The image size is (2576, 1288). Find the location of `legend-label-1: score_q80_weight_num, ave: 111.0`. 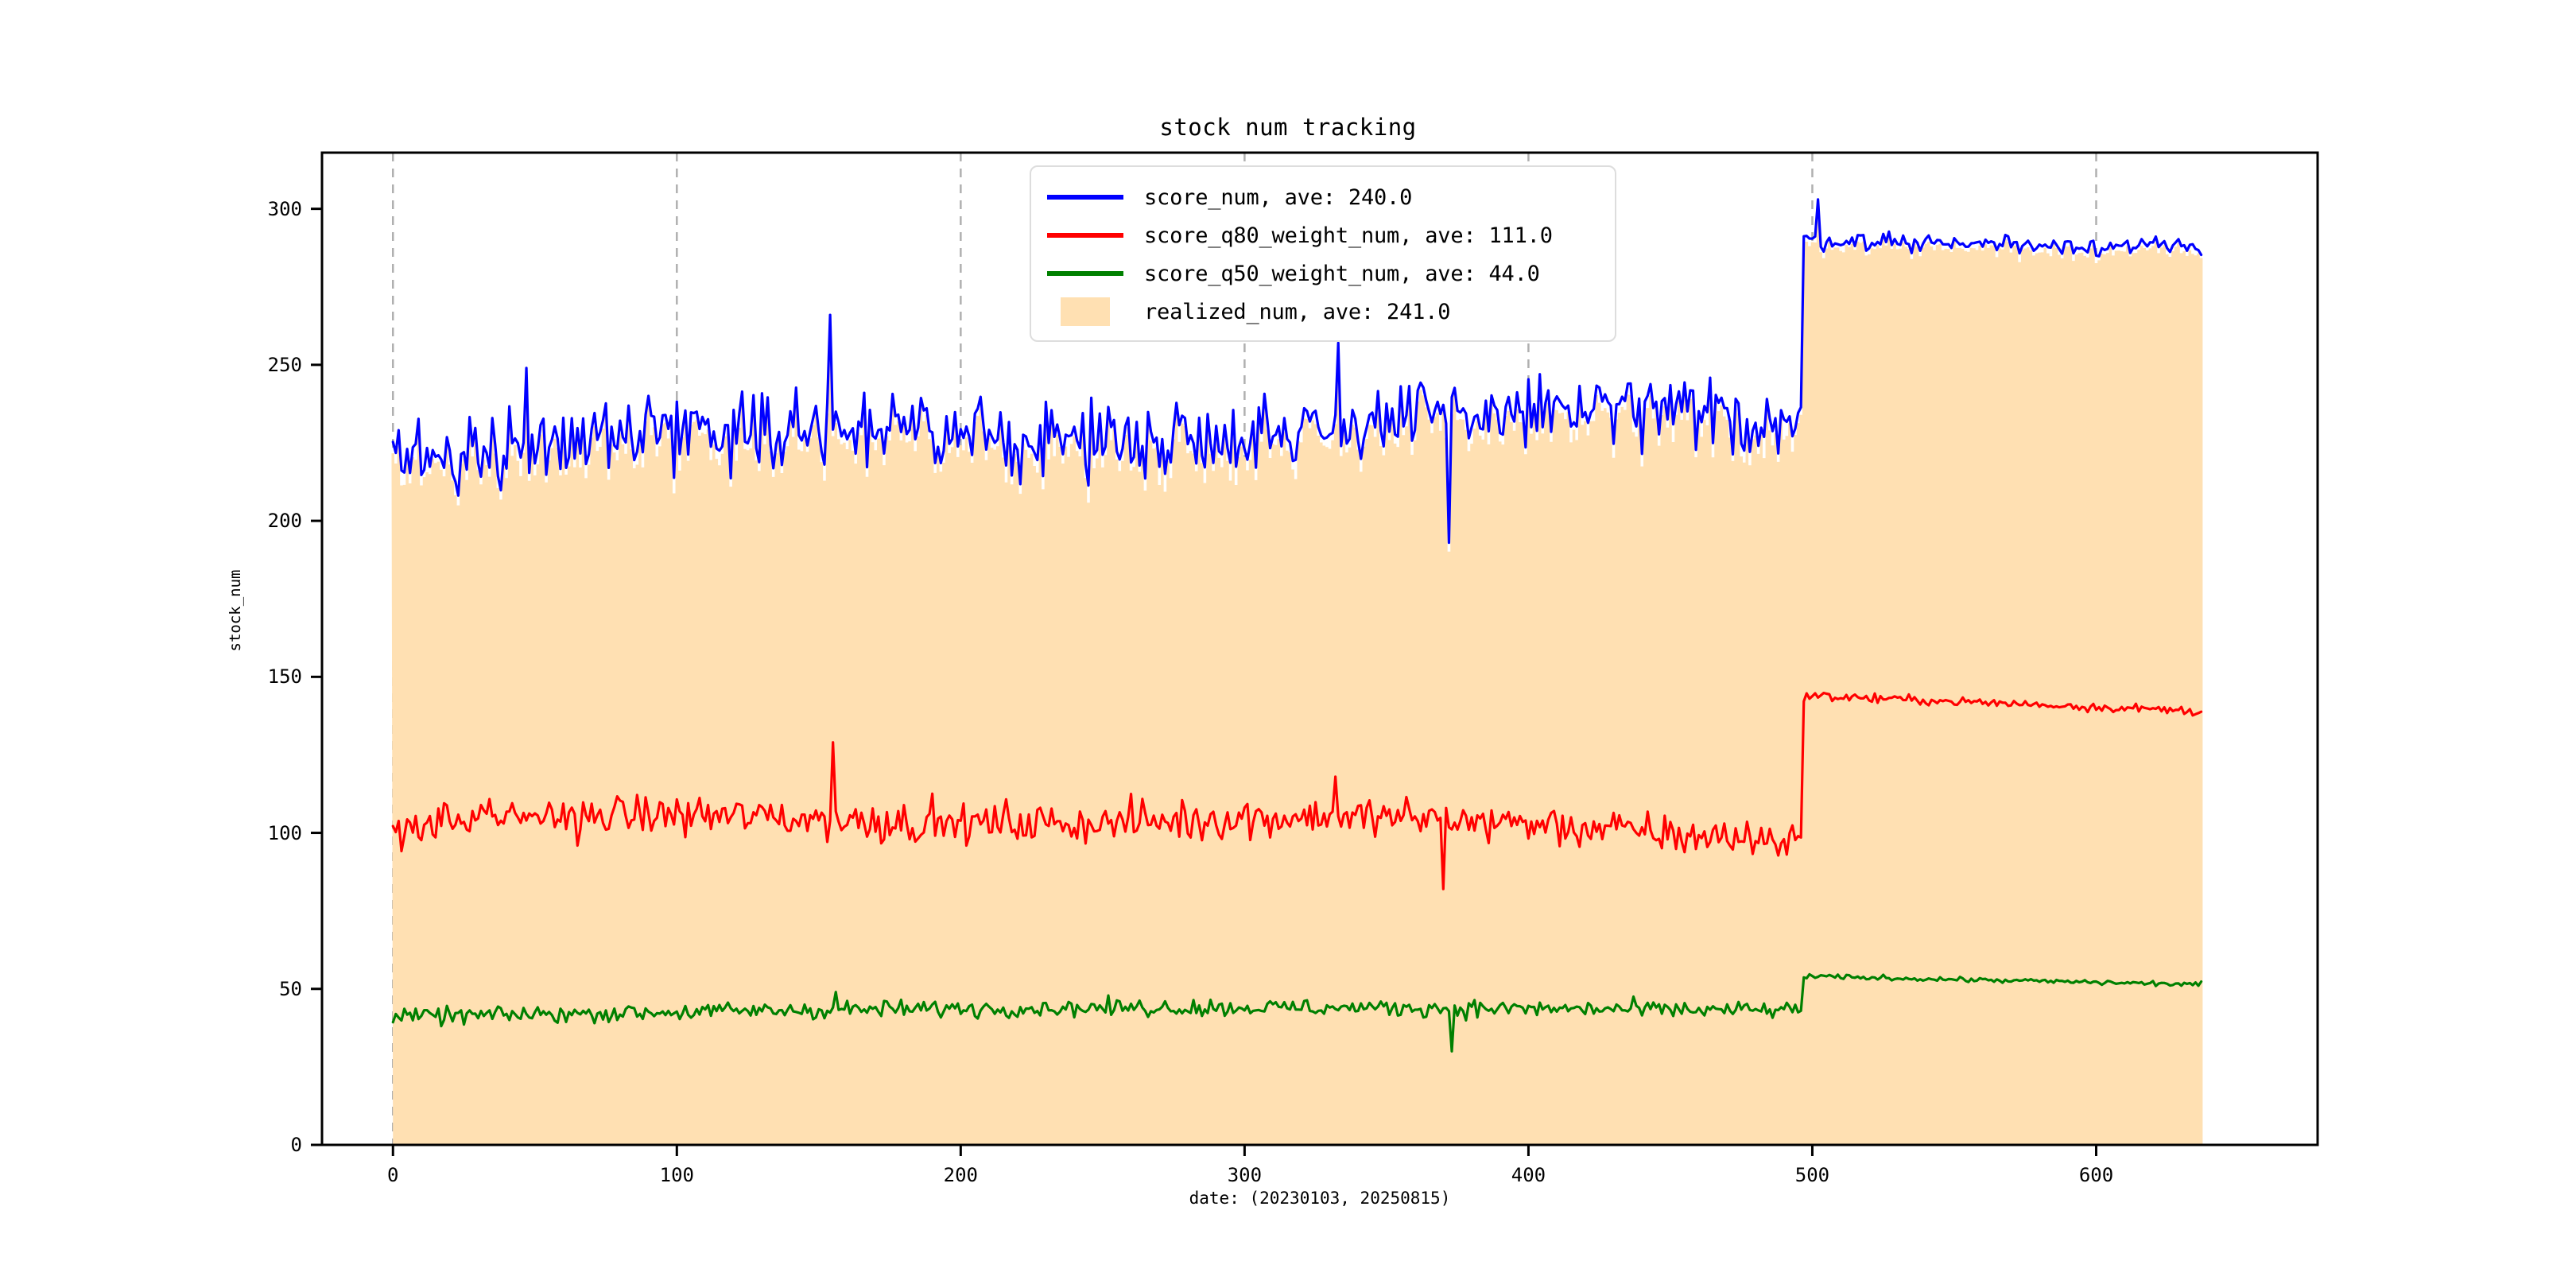

legend-label-1: score_q80_weight_num, ave: 111.0 is located at coordinates (1348, 236).